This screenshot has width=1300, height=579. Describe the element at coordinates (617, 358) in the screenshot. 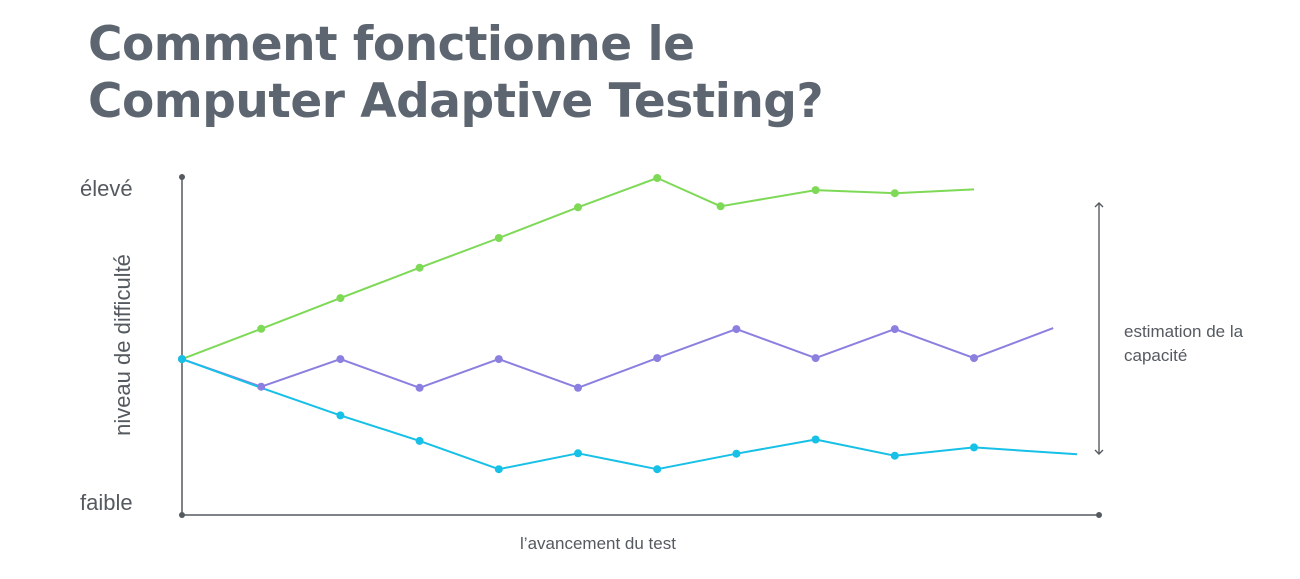

I see `series-2-line` at that location.